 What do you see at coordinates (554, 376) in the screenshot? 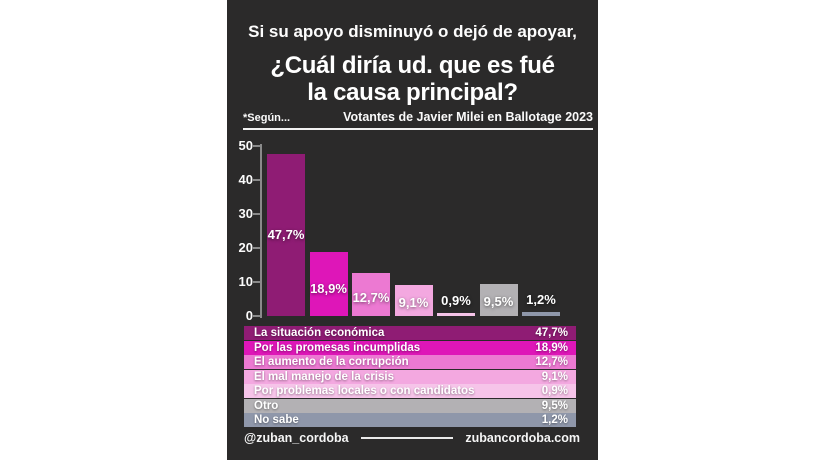
I see `legend-value-label: 9,1%` at bounding box center [554, 376].